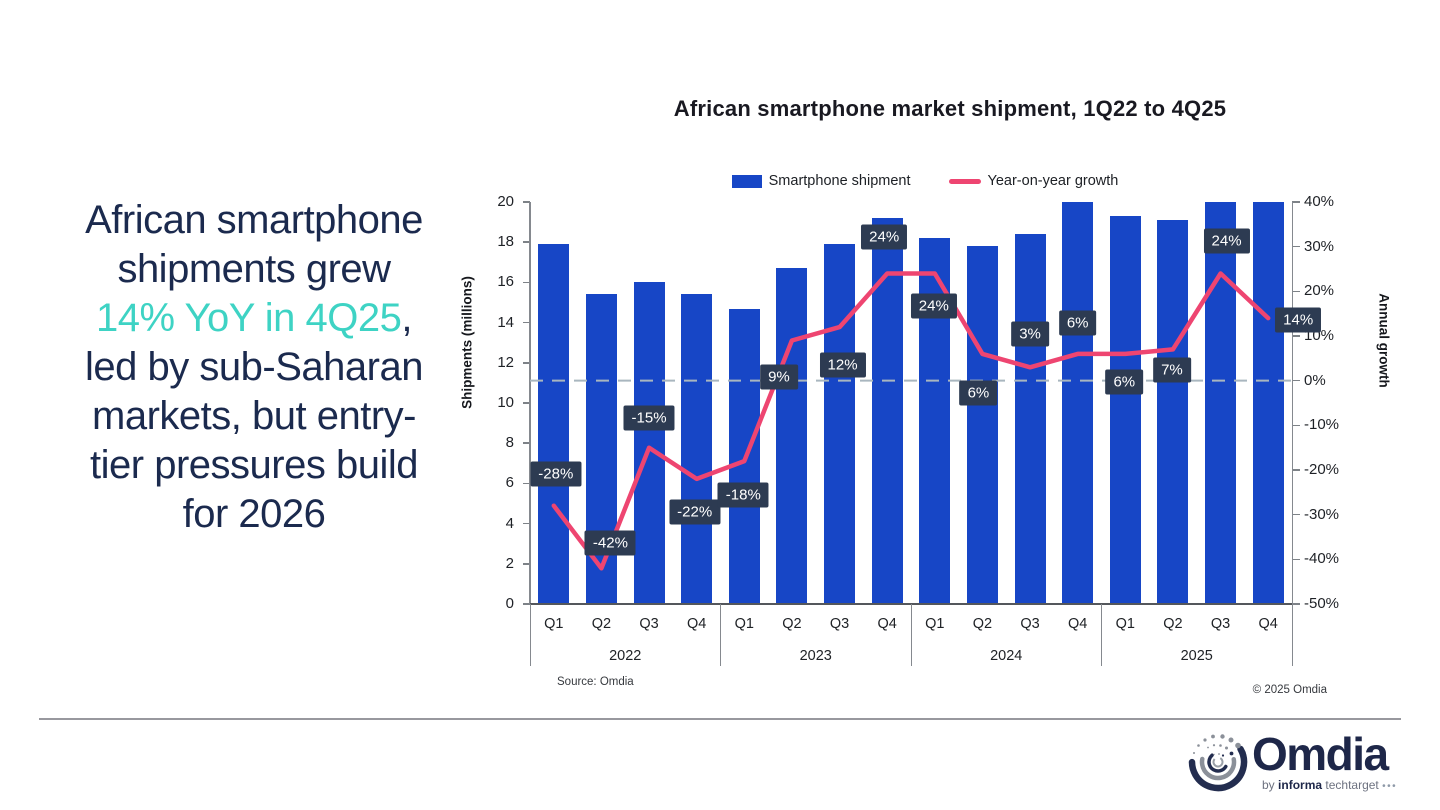 This screenshot has height=810, width=1440. Describe the element at coordinates (1196, 656) in the screenshot. I see `x-axis-year-label: 2025` at that location.